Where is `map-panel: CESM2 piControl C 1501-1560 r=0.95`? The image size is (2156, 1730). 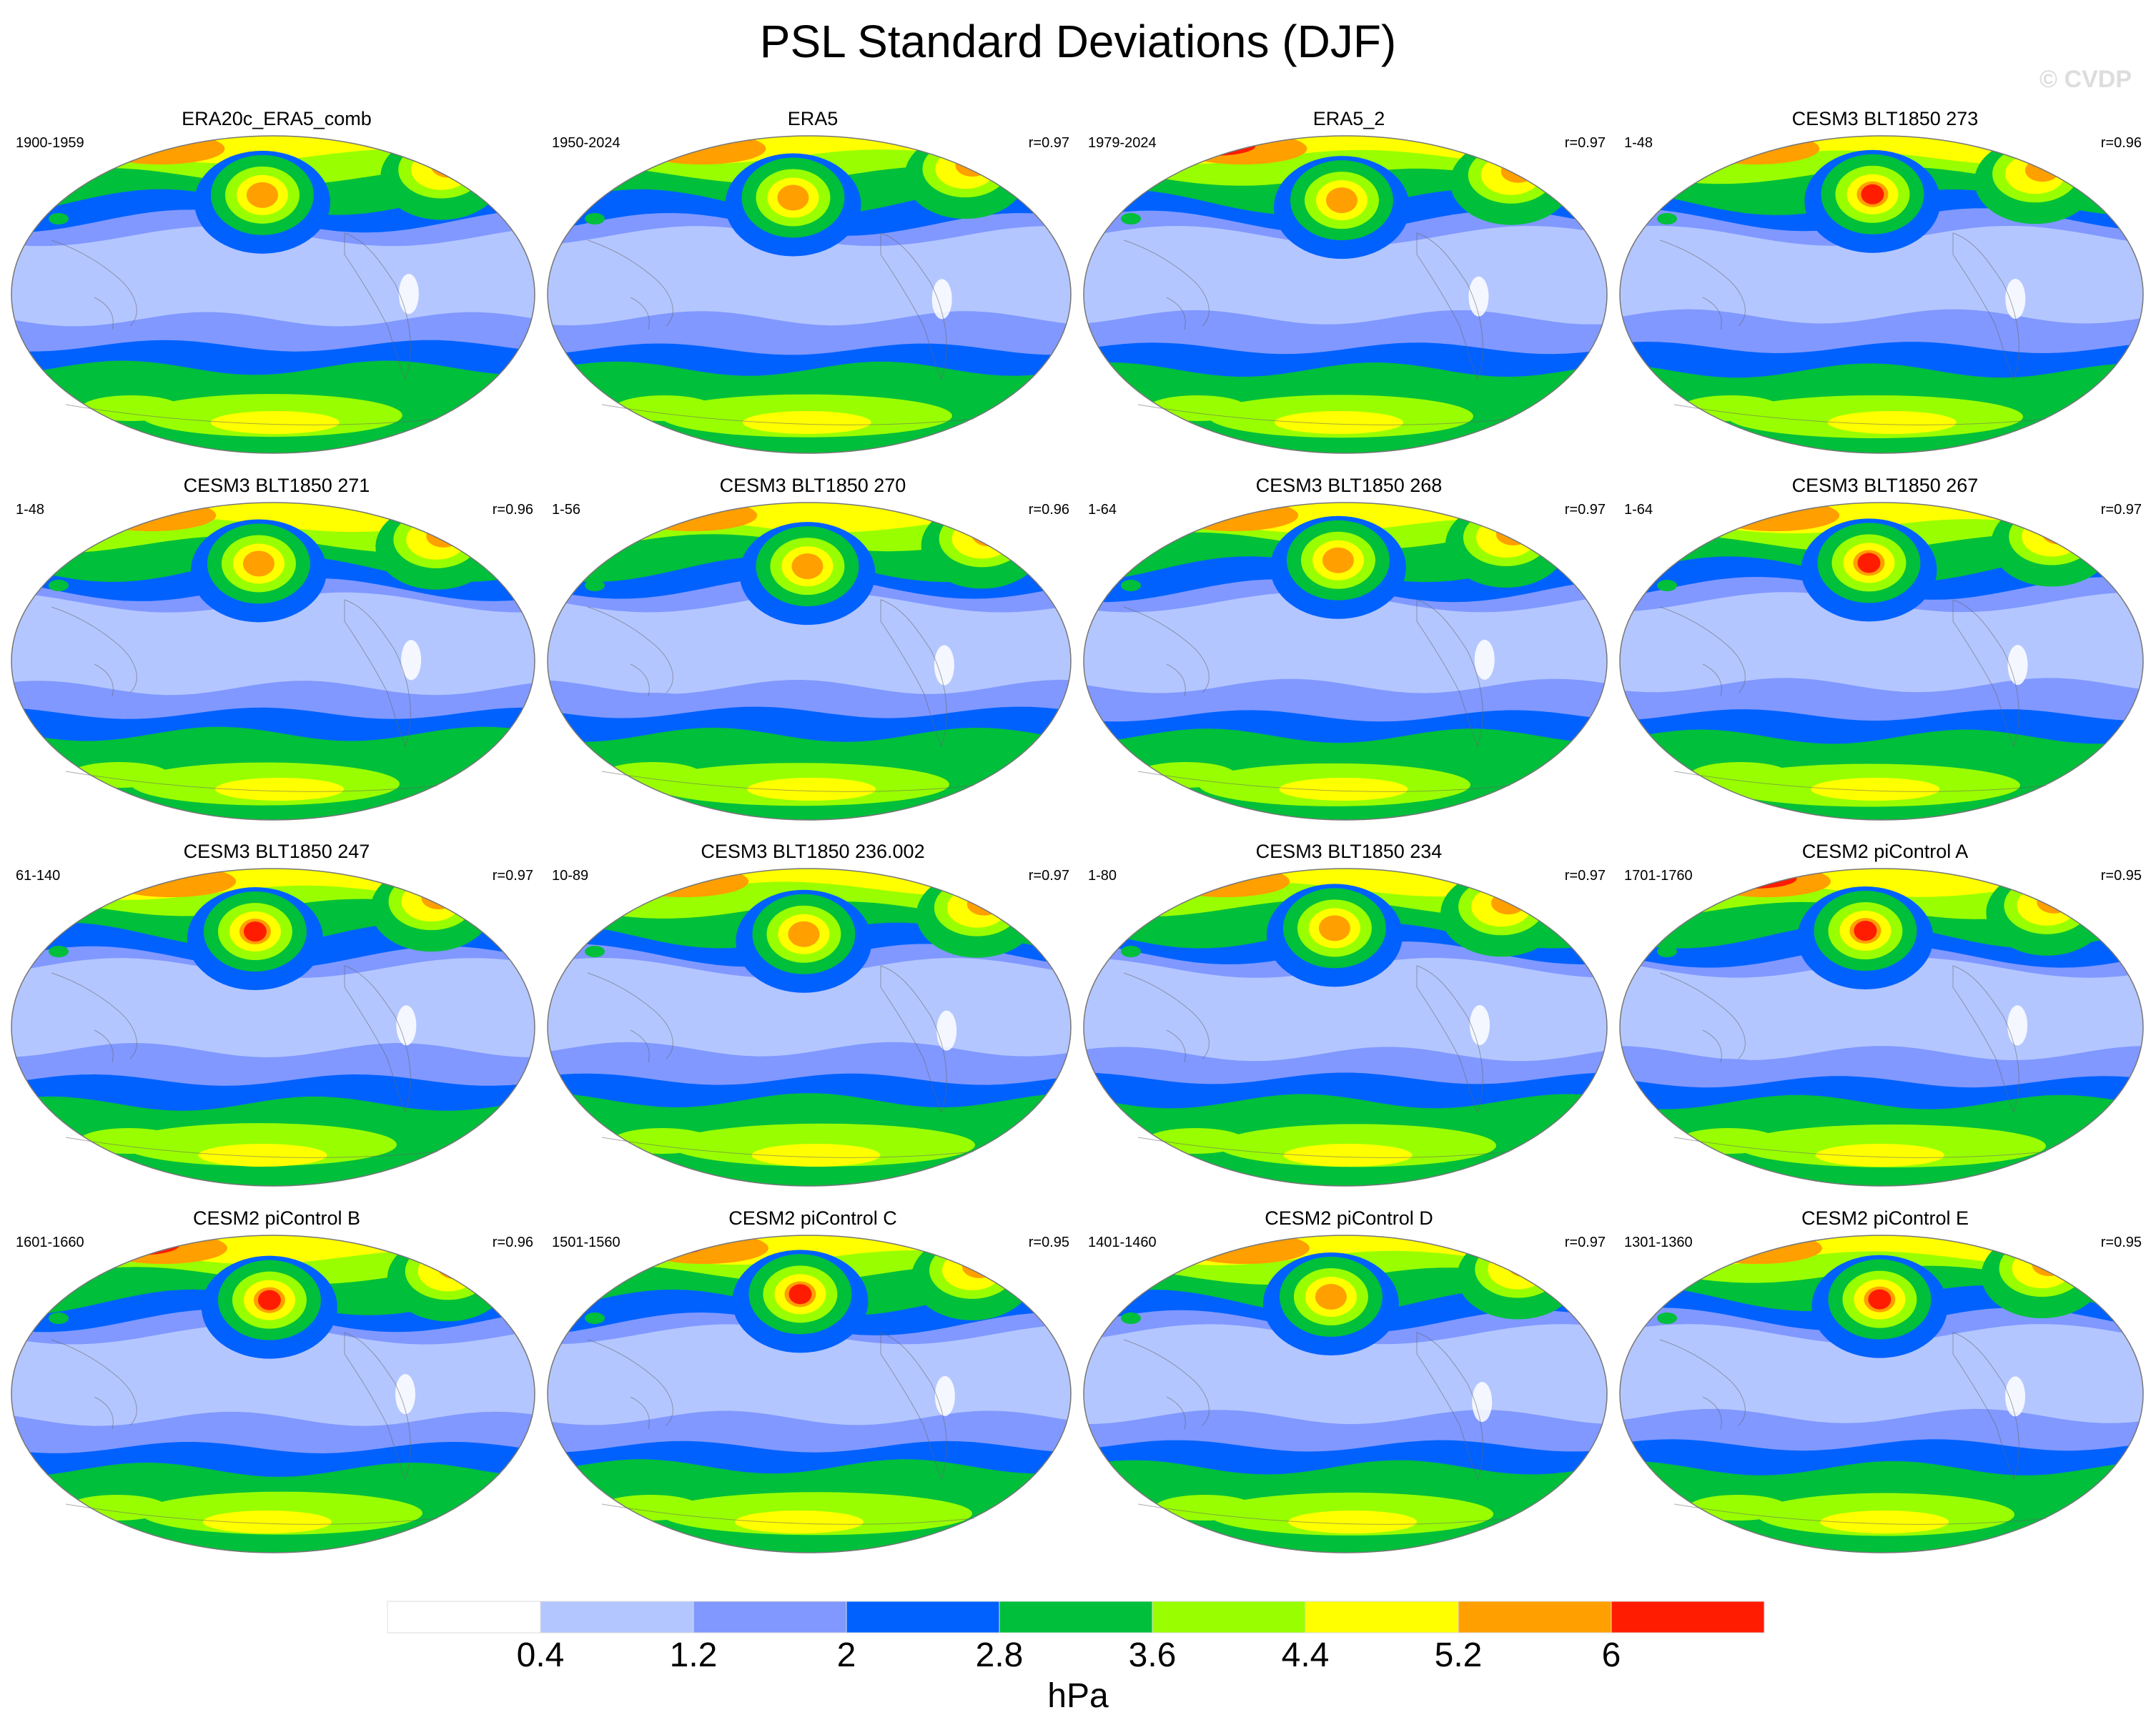 map-panel: CESM2 piControl C 1501-1560 r=0.95 is located at coordinates (813, 1385).